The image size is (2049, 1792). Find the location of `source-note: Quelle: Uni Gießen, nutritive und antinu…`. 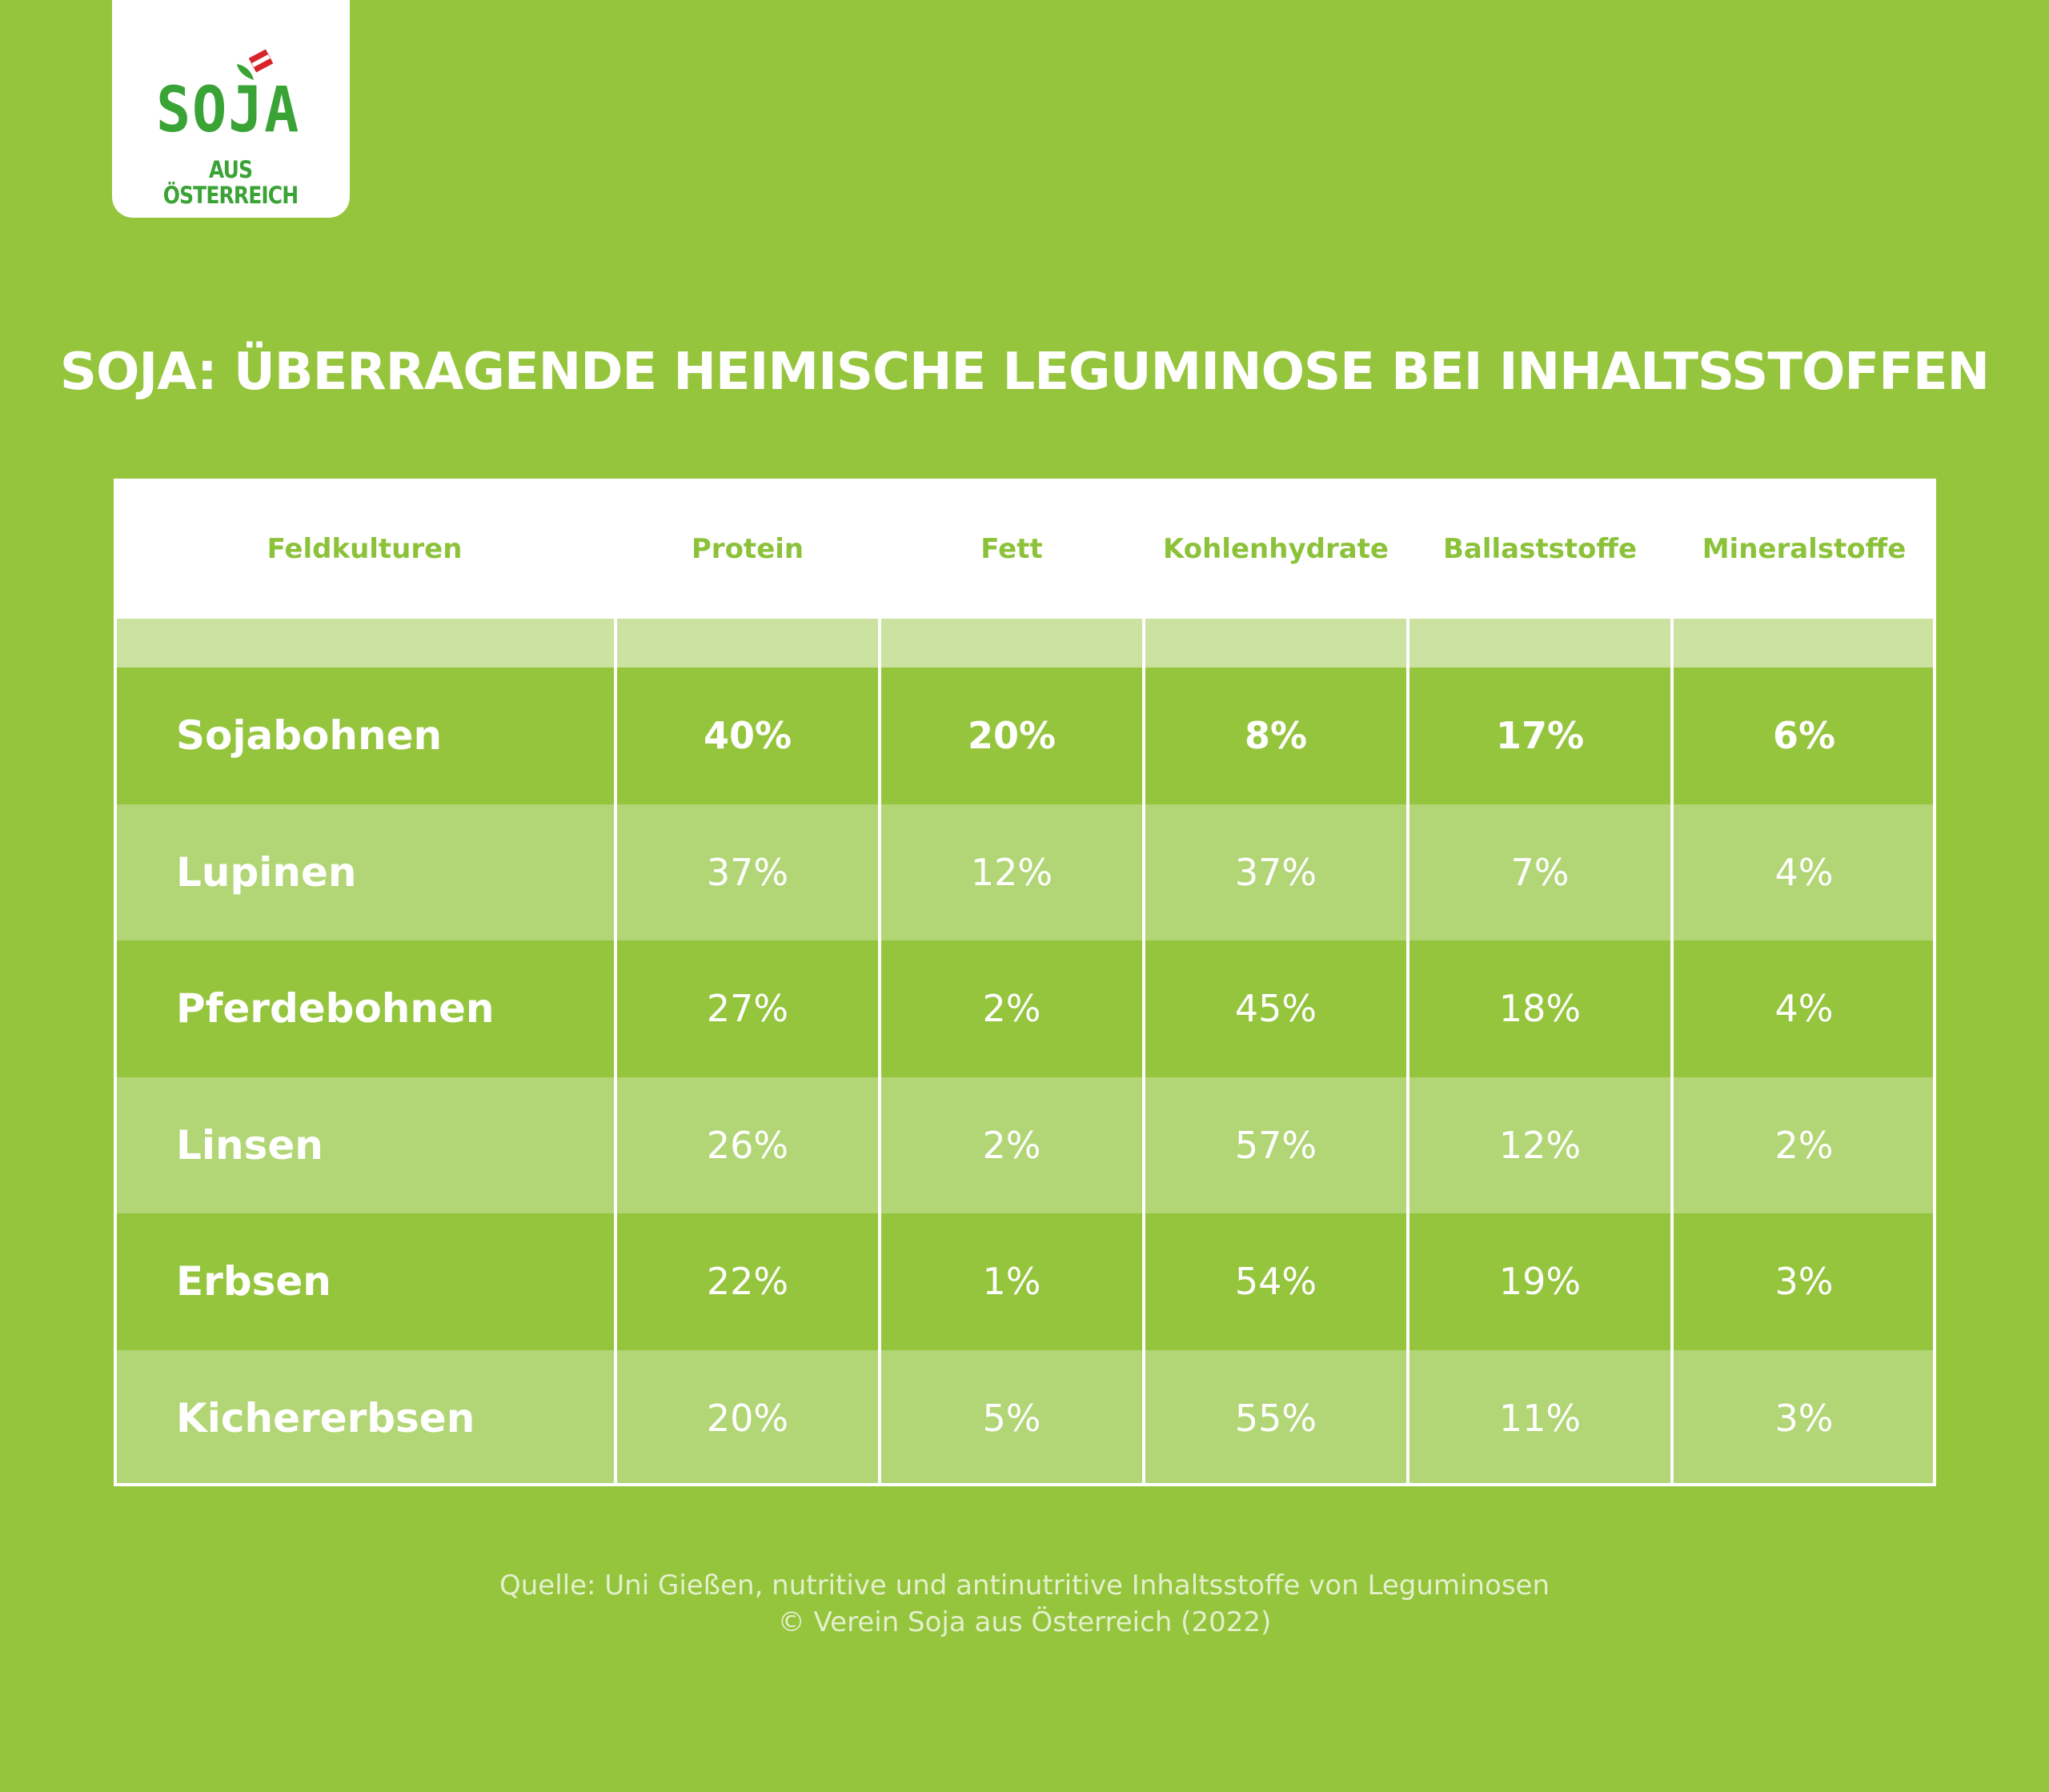

source-note: Quelle: Uni Gießen, nutritive und antinu… is located at coordinates (1024, 1604).